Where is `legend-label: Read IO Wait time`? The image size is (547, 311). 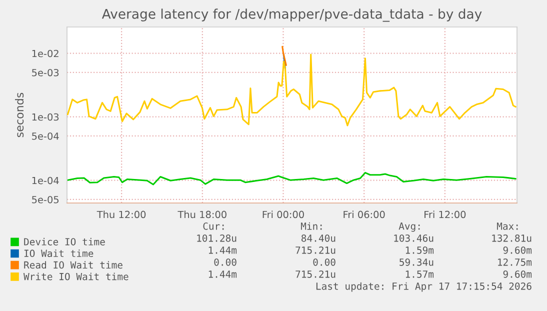
legend-label: Read IO Wait time is located at coordinates (73, 265).